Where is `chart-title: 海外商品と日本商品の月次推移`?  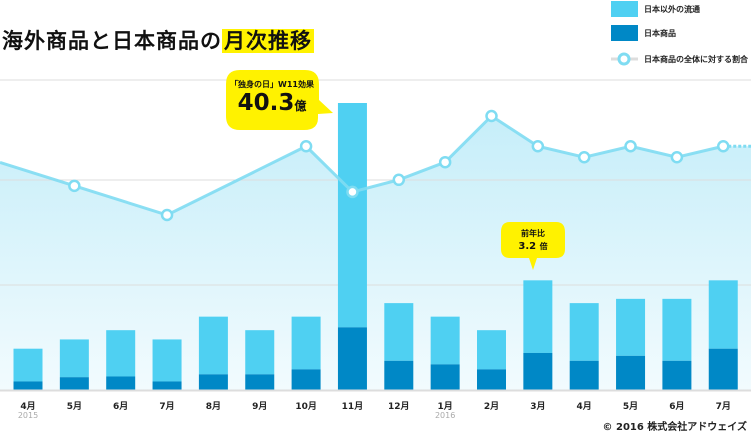 chart-title: 海外商品と日本商品の月次推移 is located at coordinates (158, 40).